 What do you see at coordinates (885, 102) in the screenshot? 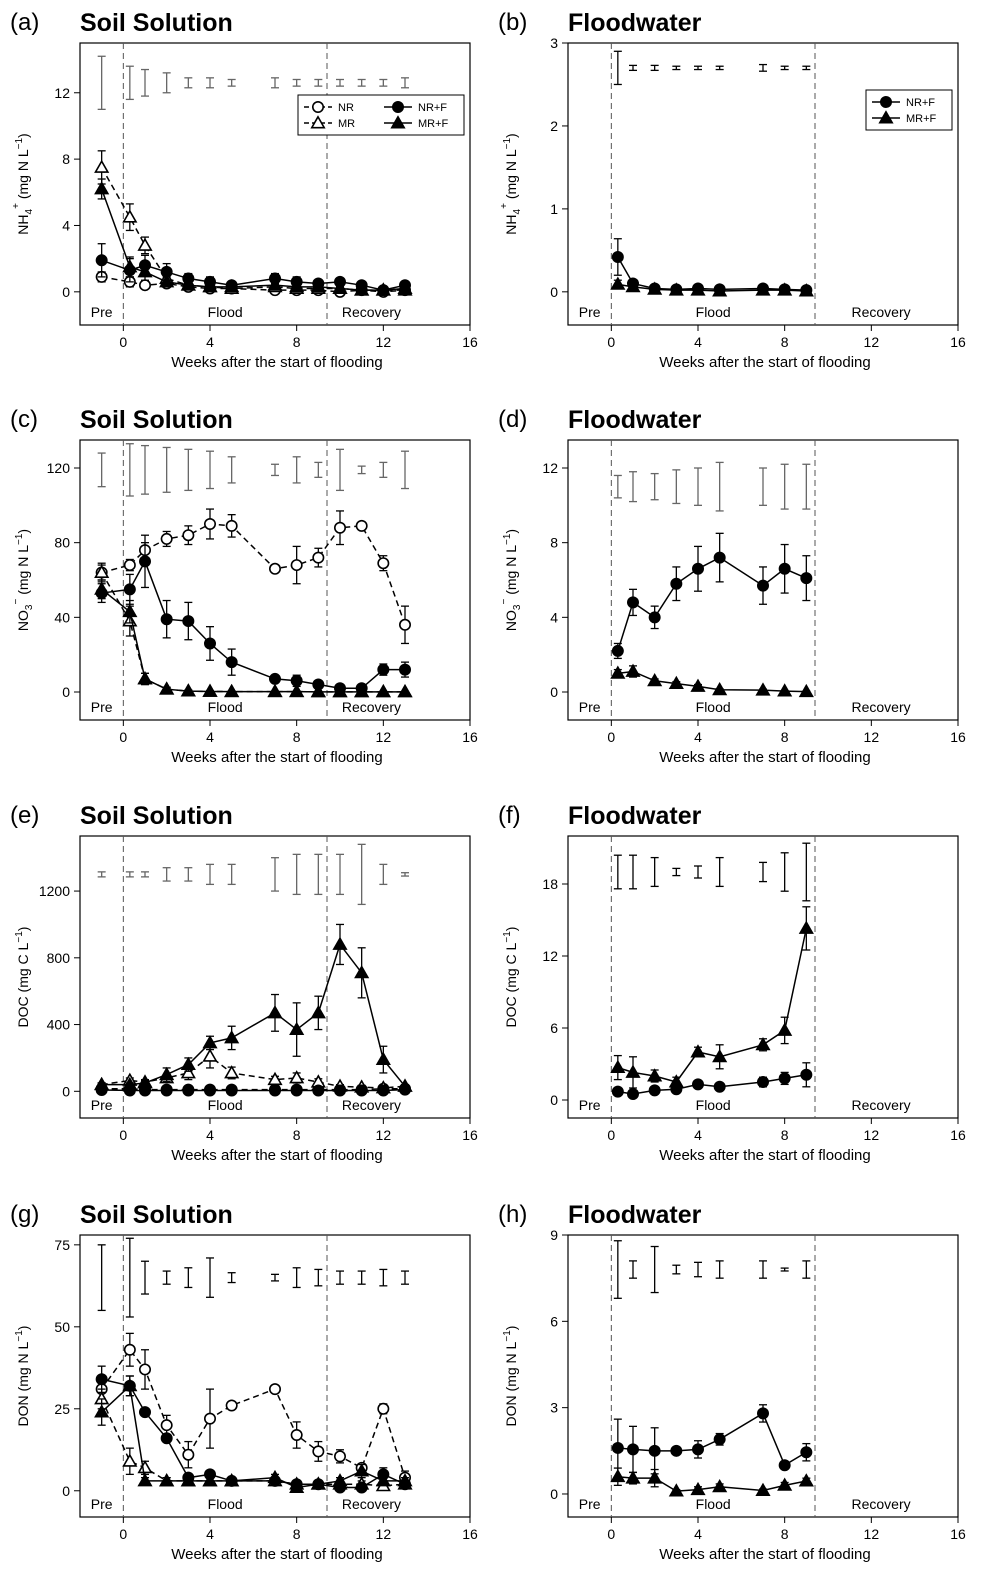
I see `filled-circle-icon` at bounding box center [885, 102].